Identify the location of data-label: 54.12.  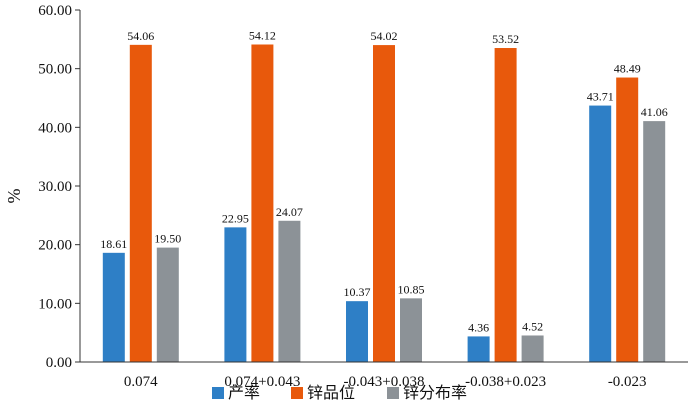
(262, 35).